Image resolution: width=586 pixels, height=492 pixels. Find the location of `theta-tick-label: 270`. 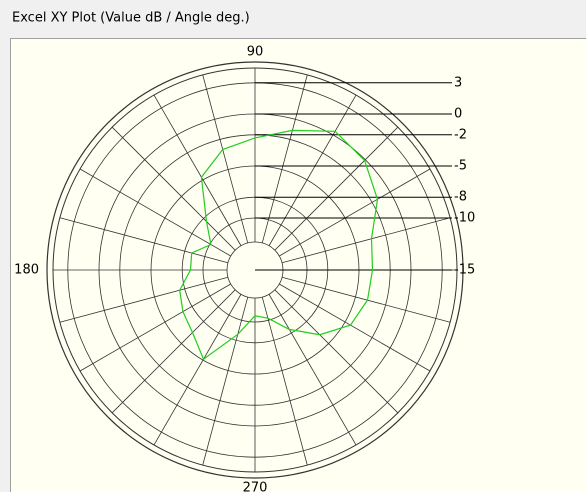

theta-tick-label: 270 is located at coordinates (255, 486).